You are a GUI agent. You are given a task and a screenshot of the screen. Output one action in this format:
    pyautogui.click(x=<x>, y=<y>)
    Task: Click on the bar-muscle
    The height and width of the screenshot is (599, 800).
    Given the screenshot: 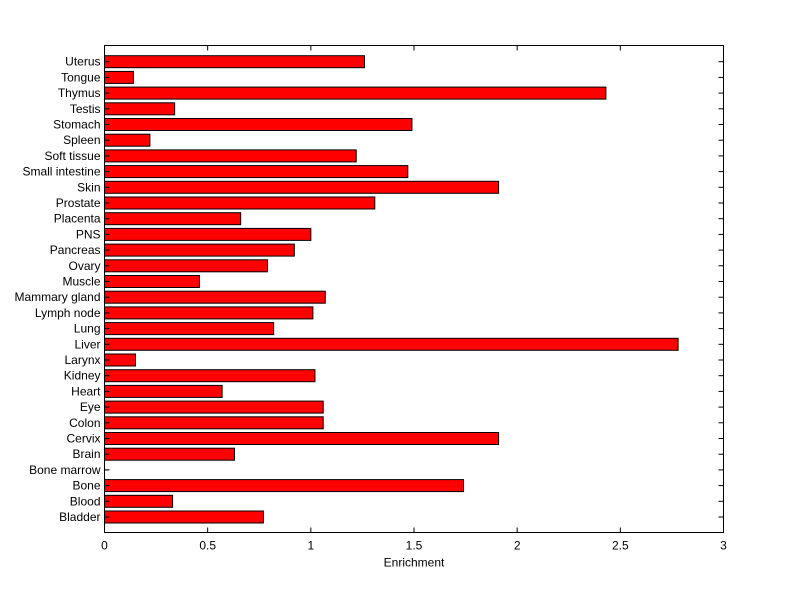 What is the action you would take?
    pyautogui.click(x=152, y=281)
    